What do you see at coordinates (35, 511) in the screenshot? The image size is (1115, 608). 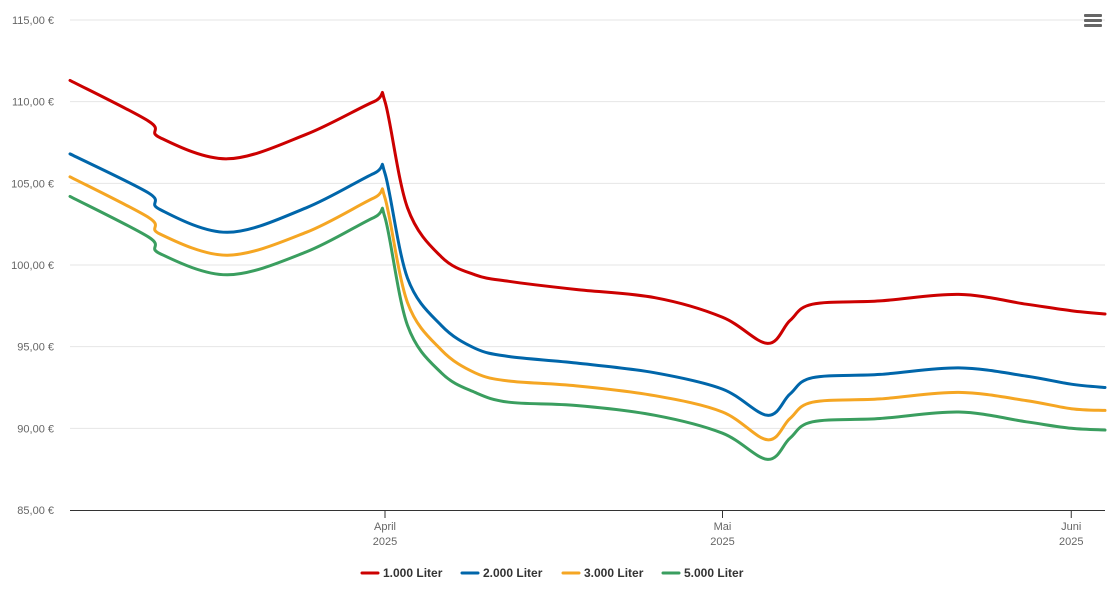 I see `y-tick-label: 85,00 €` at bounding box center [35, 511].